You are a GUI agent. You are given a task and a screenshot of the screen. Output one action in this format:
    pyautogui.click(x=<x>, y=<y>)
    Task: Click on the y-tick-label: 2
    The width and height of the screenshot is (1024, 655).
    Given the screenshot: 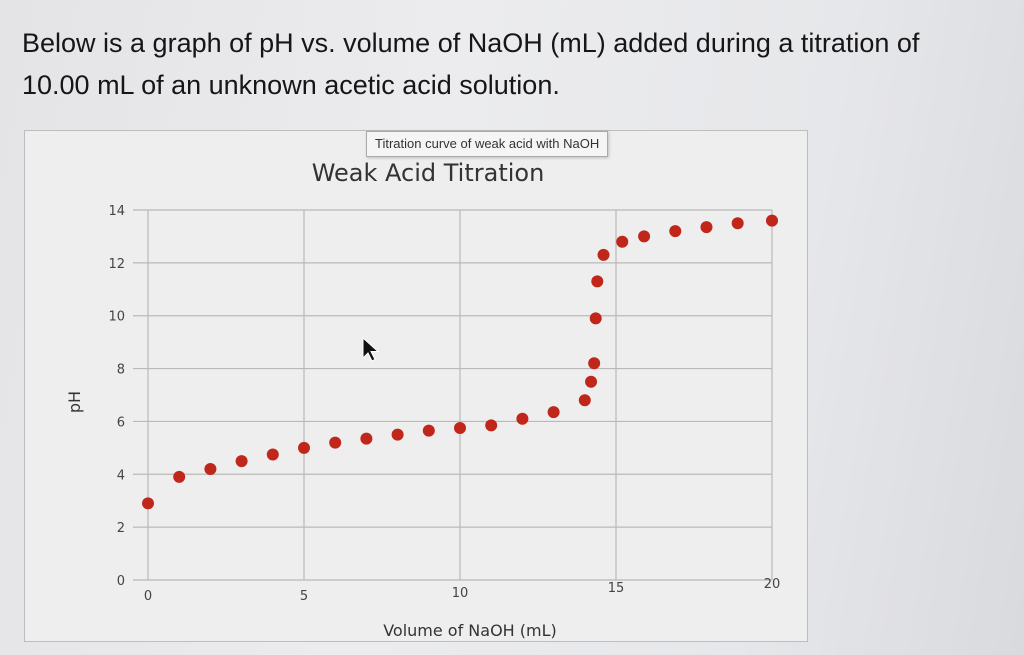 What is the action you would take?
    pyautogui.click(x=121, y=528)
    